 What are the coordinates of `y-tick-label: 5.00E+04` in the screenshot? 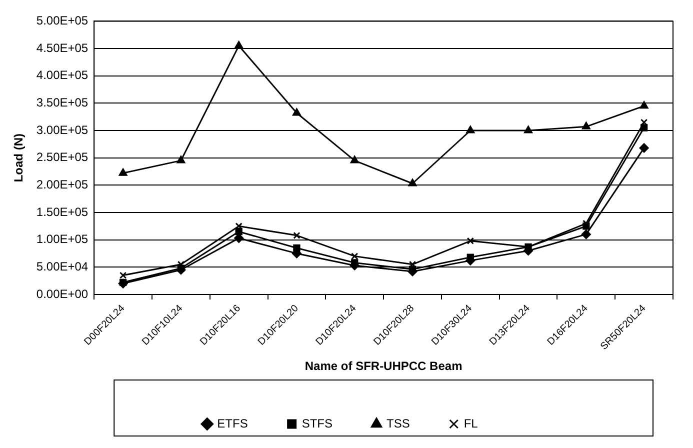 It's located at (62, 266).